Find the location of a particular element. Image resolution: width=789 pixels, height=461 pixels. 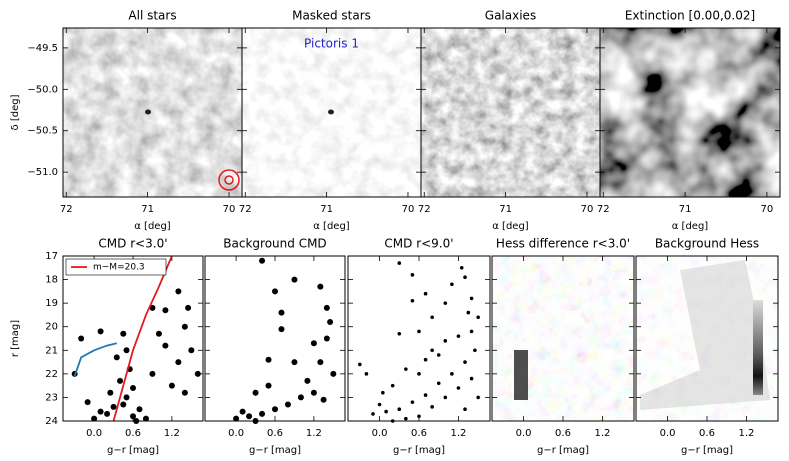

panel-title: Hess difference r<3.0' is located at coordinates (563, 244).